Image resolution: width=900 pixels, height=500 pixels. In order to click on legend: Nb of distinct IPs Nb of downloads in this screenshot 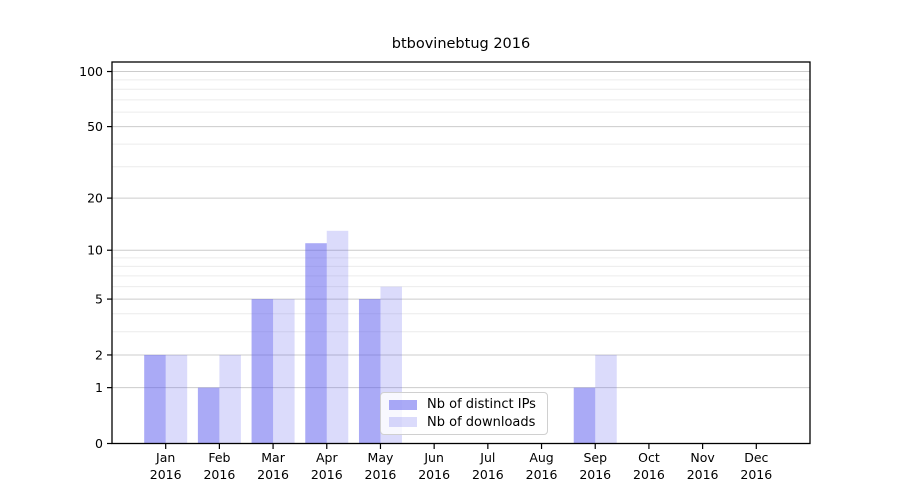, I will do `click(464, 413)`.